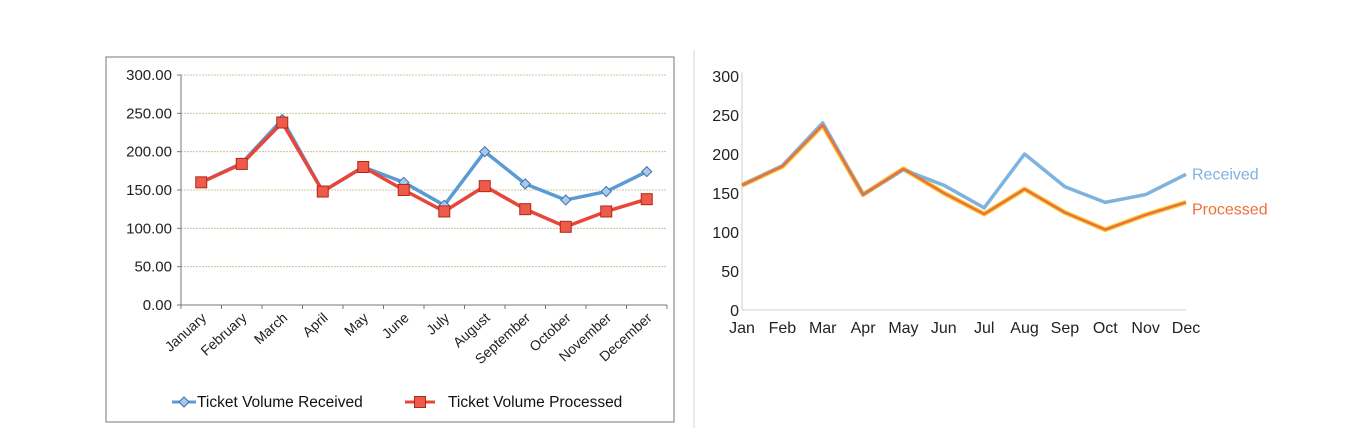 The width and height of the screenshot is (1358, 440). I want to click on y-tick-label: 200, so click(725, 155).